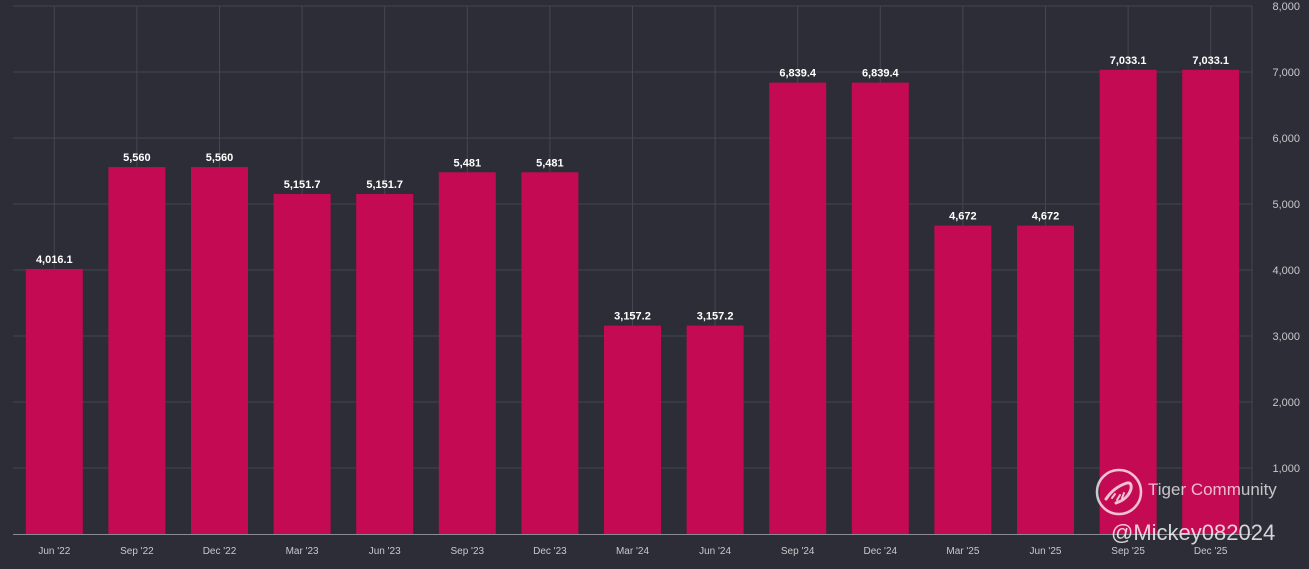 This screenshot has height=569, width=1309. Describe the element at coordinates (54, 551) in the screenshot. I see `x-tick-label: Jun '22` at that location.